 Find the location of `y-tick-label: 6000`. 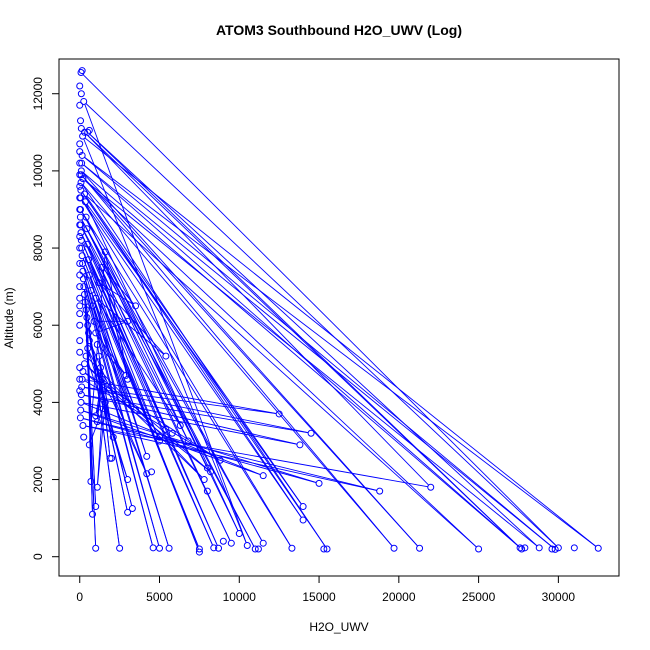

y-tick-label: 6000 is located at coordinates (38, 325).